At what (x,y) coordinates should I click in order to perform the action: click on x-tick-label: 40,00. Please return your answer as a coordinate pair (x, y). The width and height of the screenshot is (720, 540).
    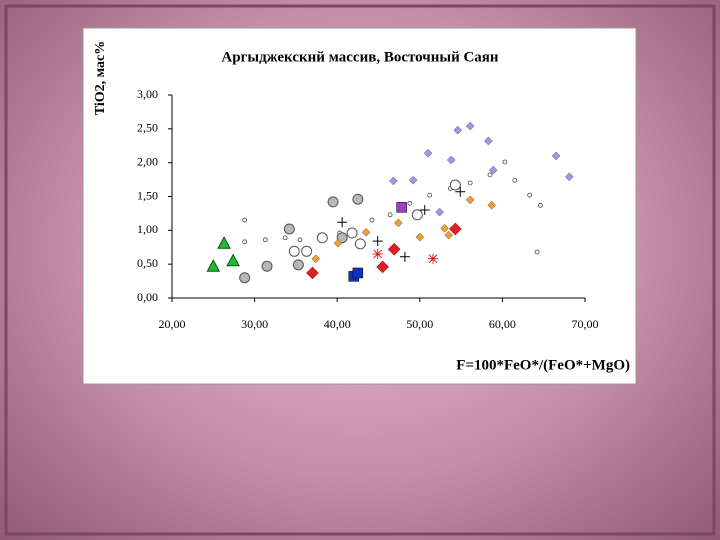
    Looking at the image, I should click on (337, 324).